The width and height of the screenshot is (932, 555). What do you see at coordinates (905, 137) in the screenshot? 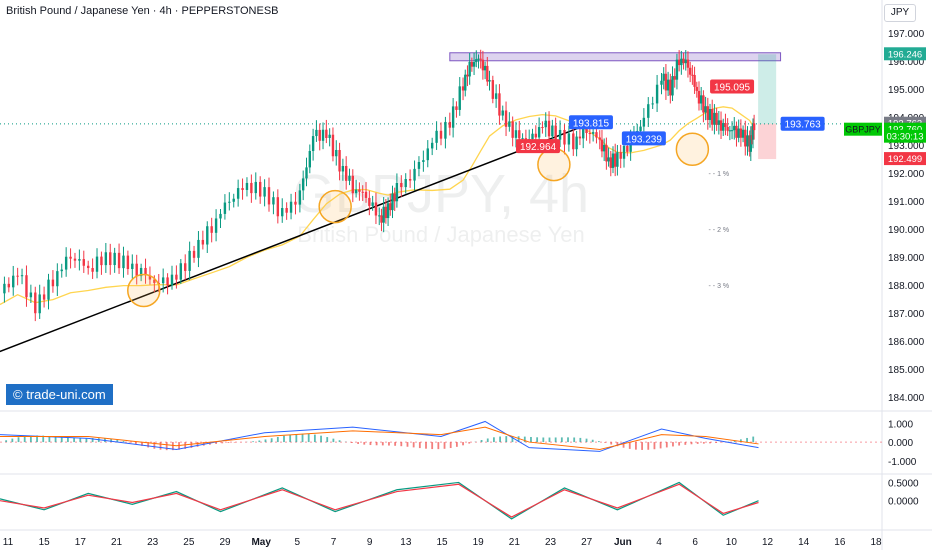
I see `price-tag-text: 03:30:13` at bounding box center [905, 137].